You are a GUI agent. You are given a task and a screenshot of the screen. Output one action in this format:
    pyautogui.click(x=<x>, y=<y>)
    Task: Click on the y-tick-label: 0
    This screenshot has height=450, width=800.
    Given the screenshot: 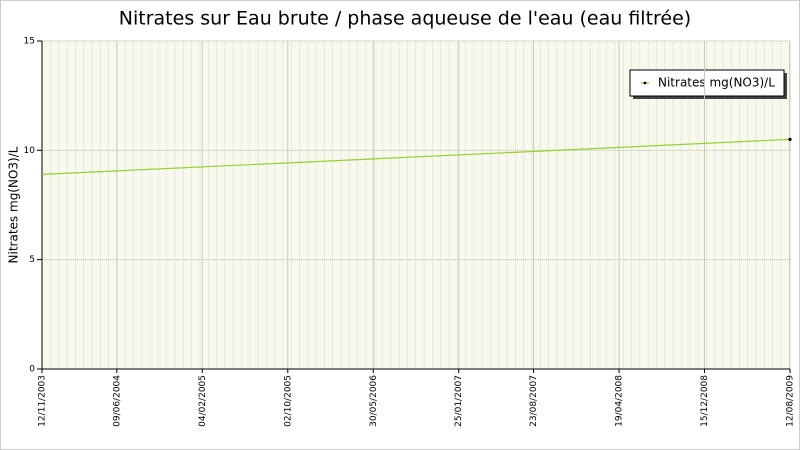 What is the action you would take?
    pyautogui.click(x=32, y=370)
    